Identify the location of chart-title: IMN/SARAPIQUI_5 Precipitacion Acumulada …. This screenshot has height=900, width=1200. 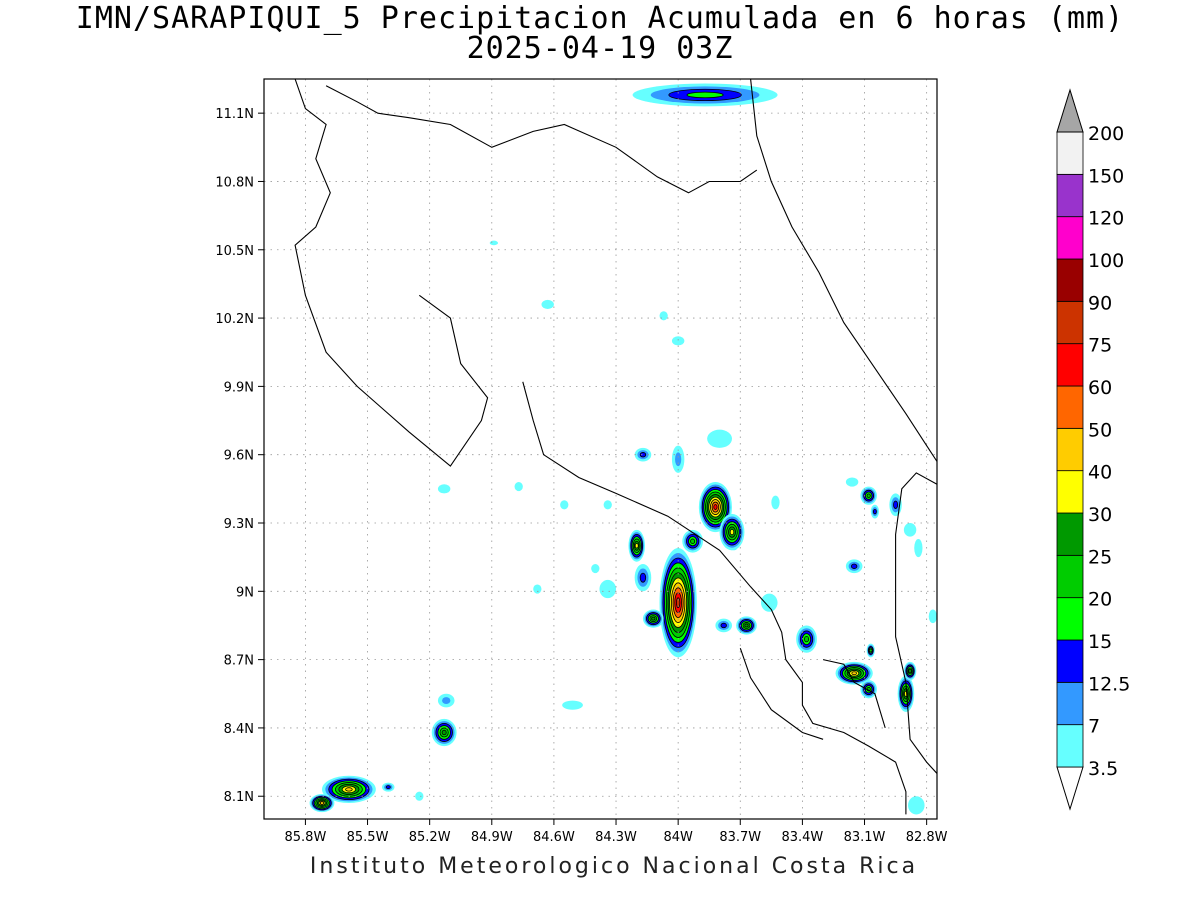
(600, 18).